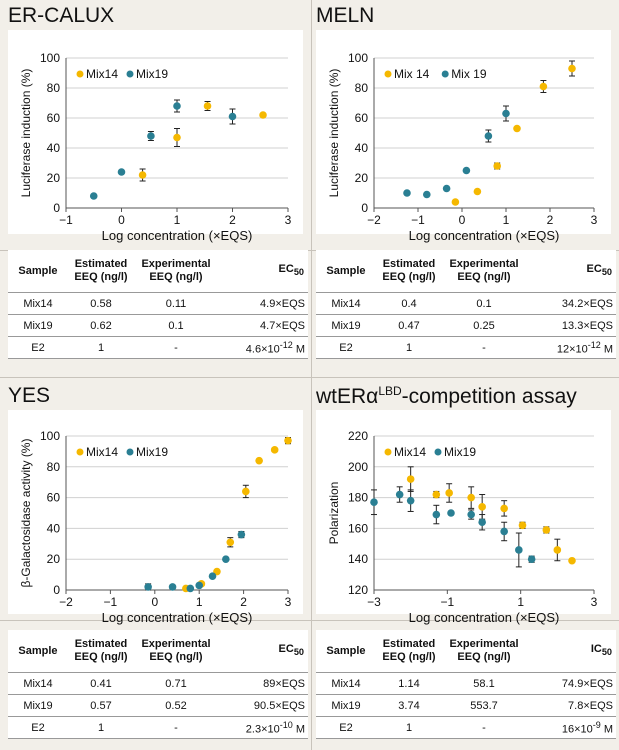  Describe the element at coordinates (409, 683) in the screenshot. I see `table-cell: 1.14` at that location.